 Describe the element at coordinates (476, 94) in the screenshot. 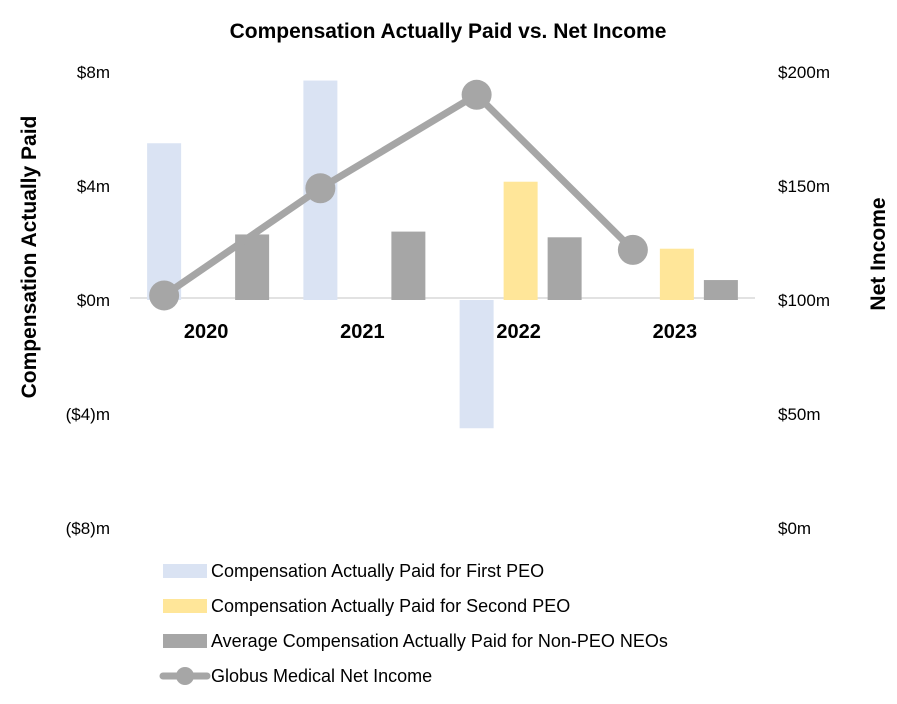

I see `net-income-point-2022` at that location.